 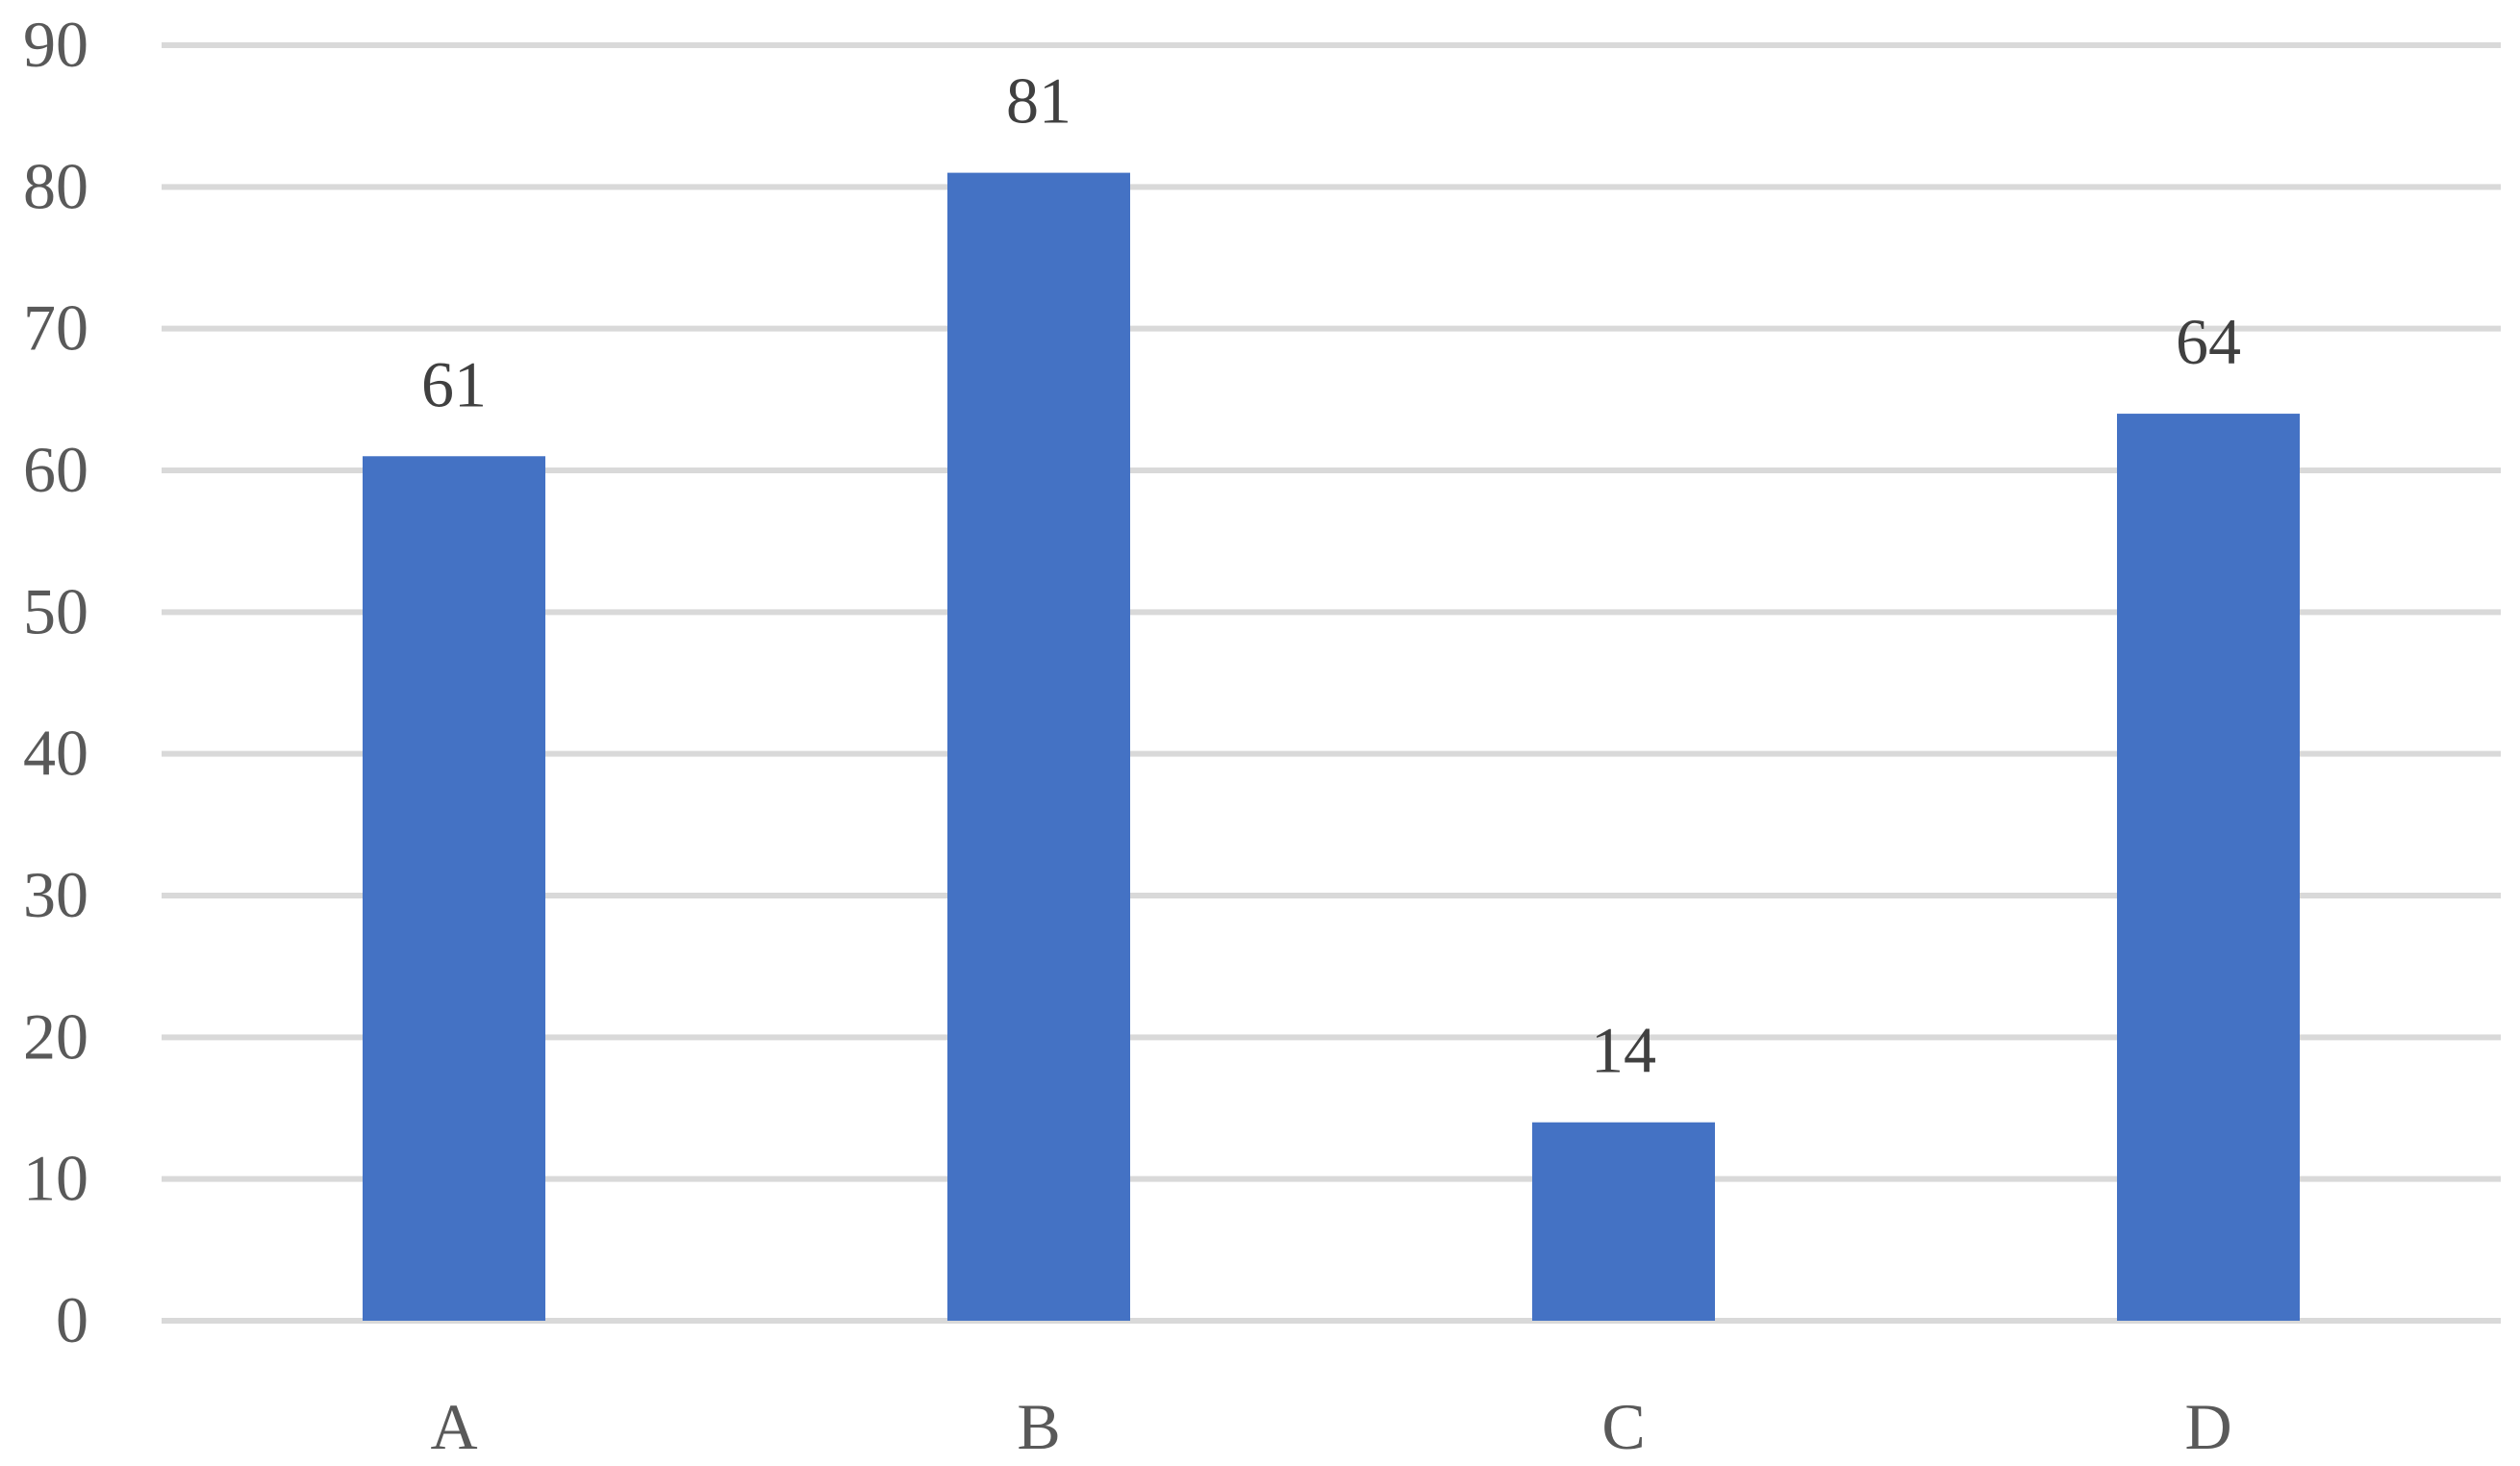 I want to click on data-label-C: 14, so click(x=1624, y=1050).